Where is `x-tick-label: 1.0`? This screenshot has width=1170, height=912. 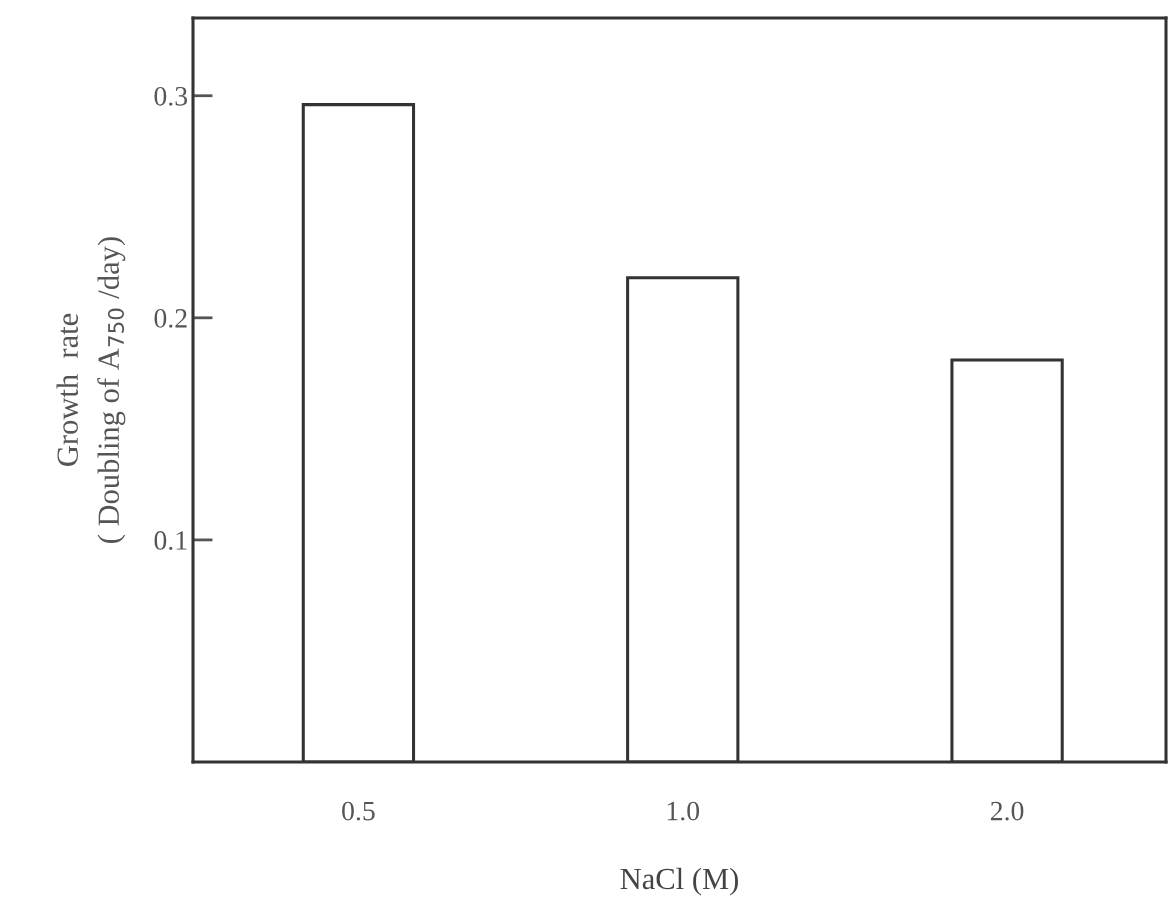 x-tick-label: 1.0 is located at coordinates (683, 811).